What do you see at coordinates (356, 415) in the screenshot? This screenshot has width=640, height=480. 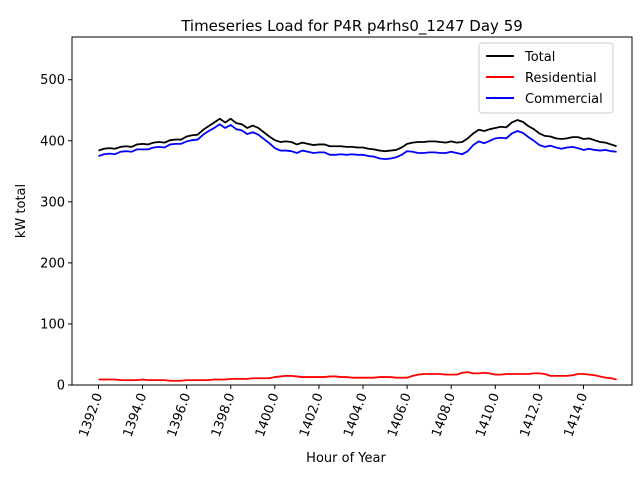 I see `x-tick-label: 1404.0` at bounding box center [356, 415].